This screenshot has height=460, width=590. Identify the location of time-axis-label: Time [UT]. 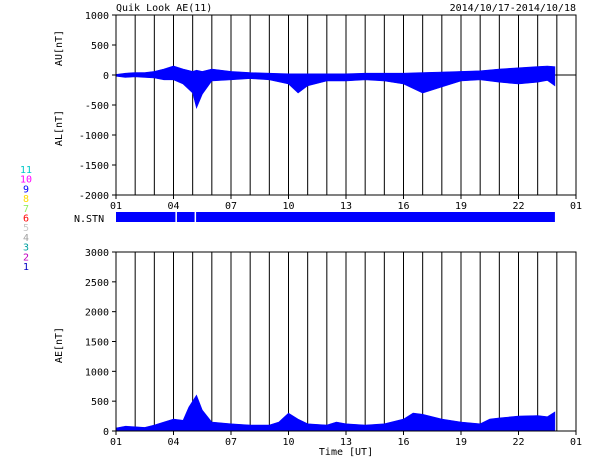
(346, 452).